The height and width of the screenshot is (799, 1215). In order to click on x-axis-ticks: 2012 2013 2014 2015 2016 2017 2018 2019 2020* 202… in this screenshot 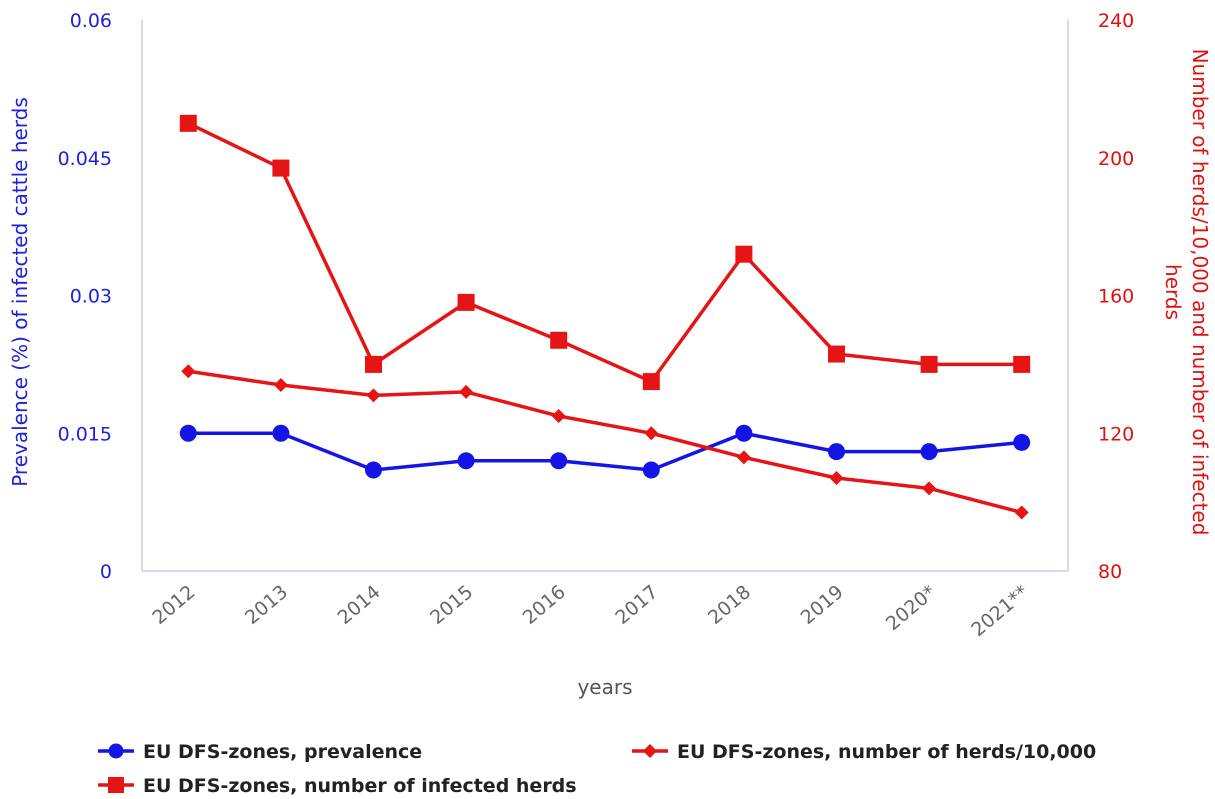, I will do `click(590, 611)`.